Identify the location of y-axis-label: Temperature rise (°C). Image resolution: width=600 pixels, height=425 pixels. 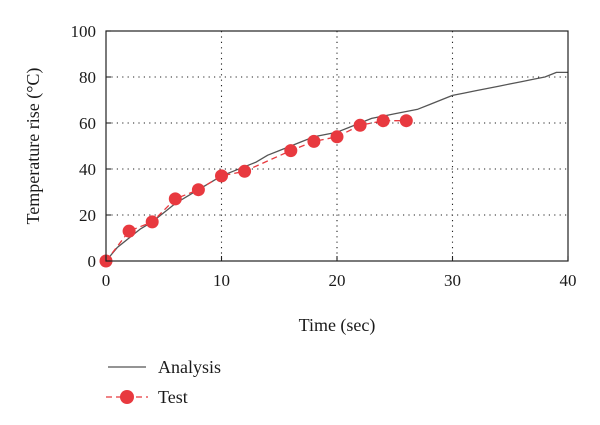
(33, 146).